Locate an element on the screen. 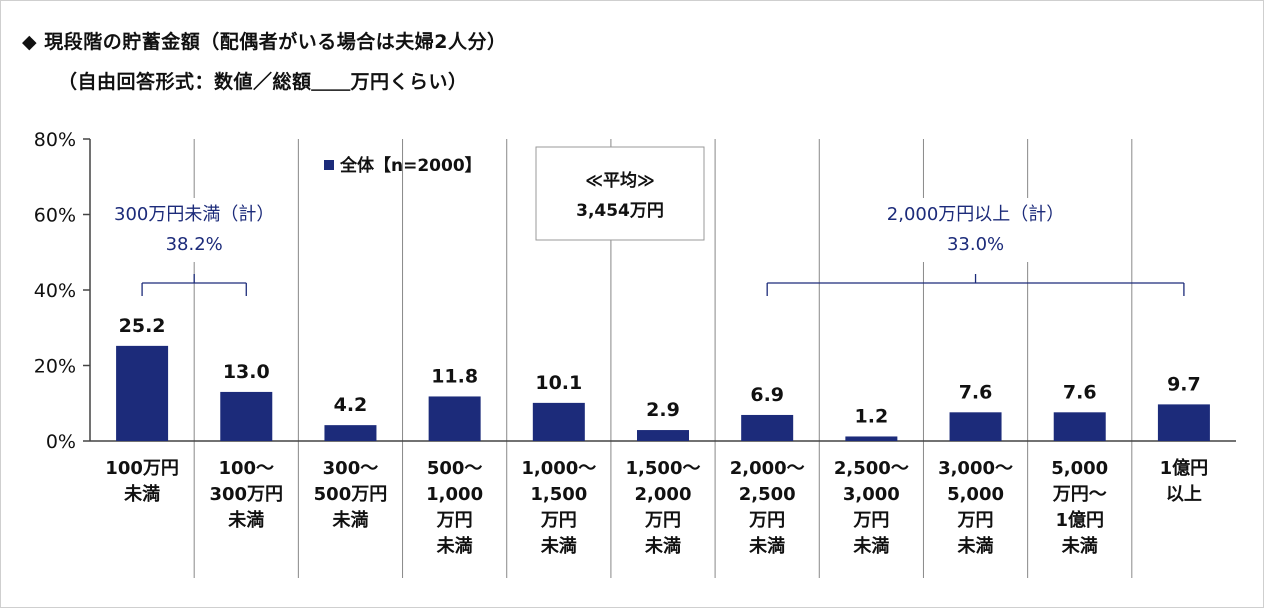 The width and height of the screenshot is (1266, 610). x-tick-label: 3,000～ is located at coordinates (975, 468).